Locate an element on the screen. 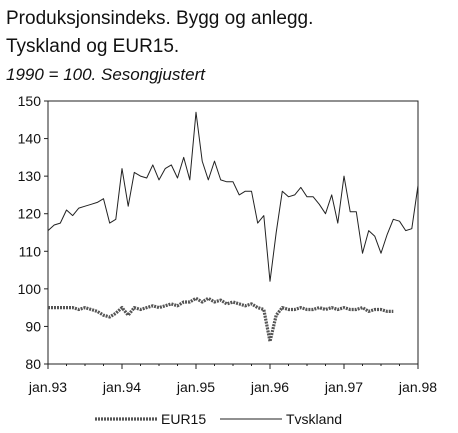  y-tick-label: 100 is located at coordinates (30, 289).